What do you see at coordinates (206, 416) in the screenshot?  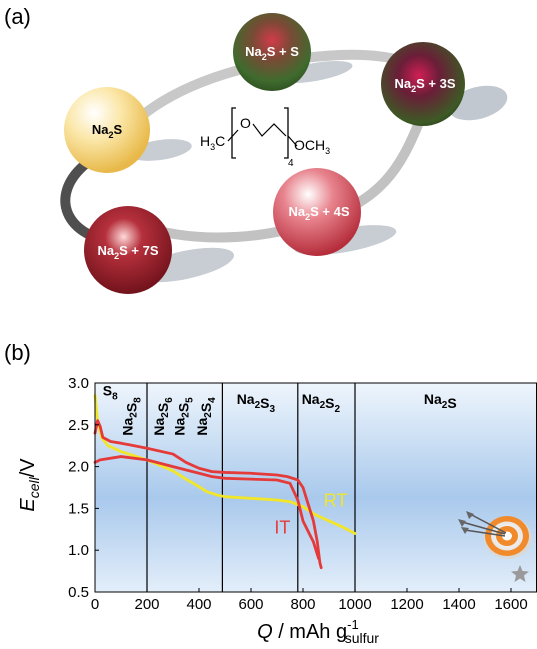 I see `phase-label: Na2S4` at bounding box center [206, 416].